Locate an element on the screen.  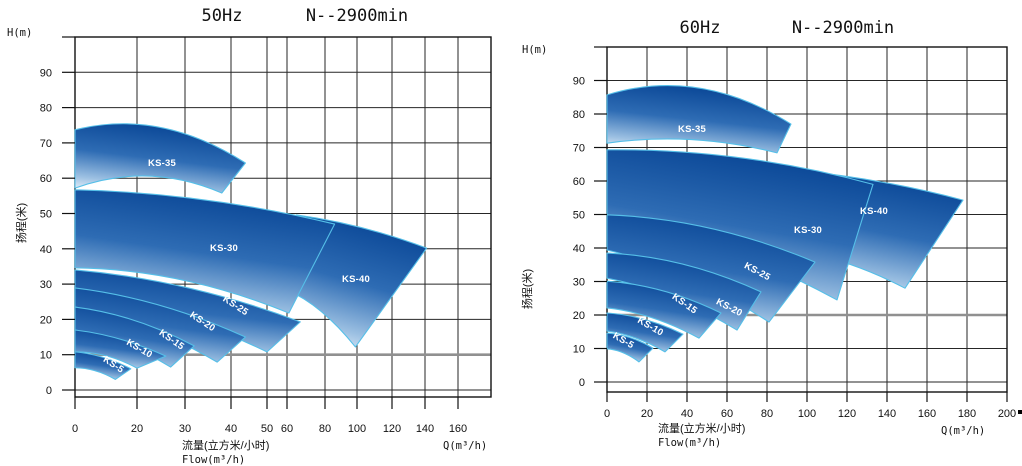
chart-title-frequency: 50Hz is located at coordinates (222, 16).